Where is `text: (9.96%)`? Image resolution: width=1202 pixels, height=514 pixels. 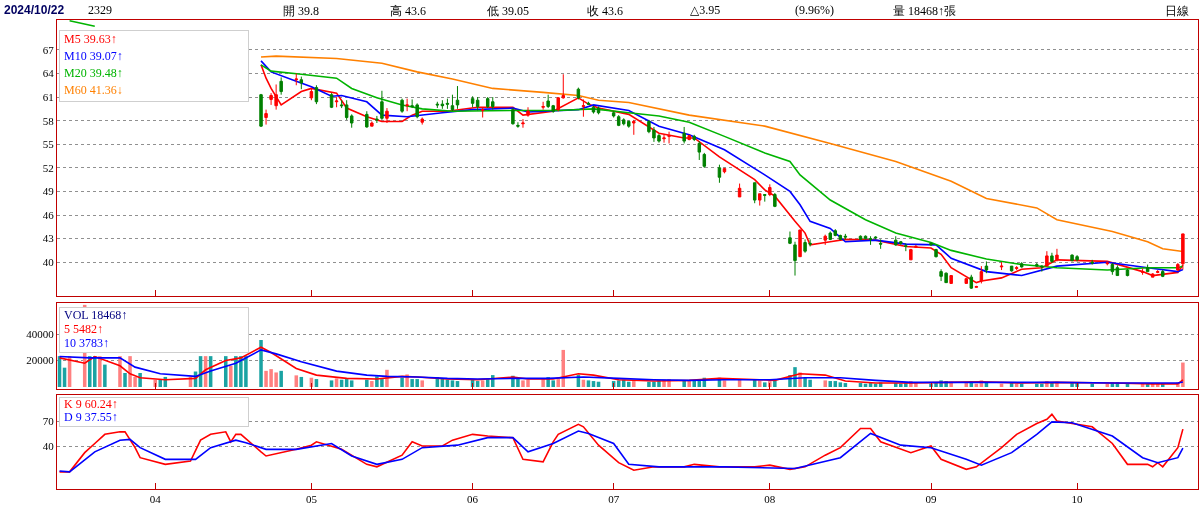
text: (9.96%) is located at coordinates (814, 10).